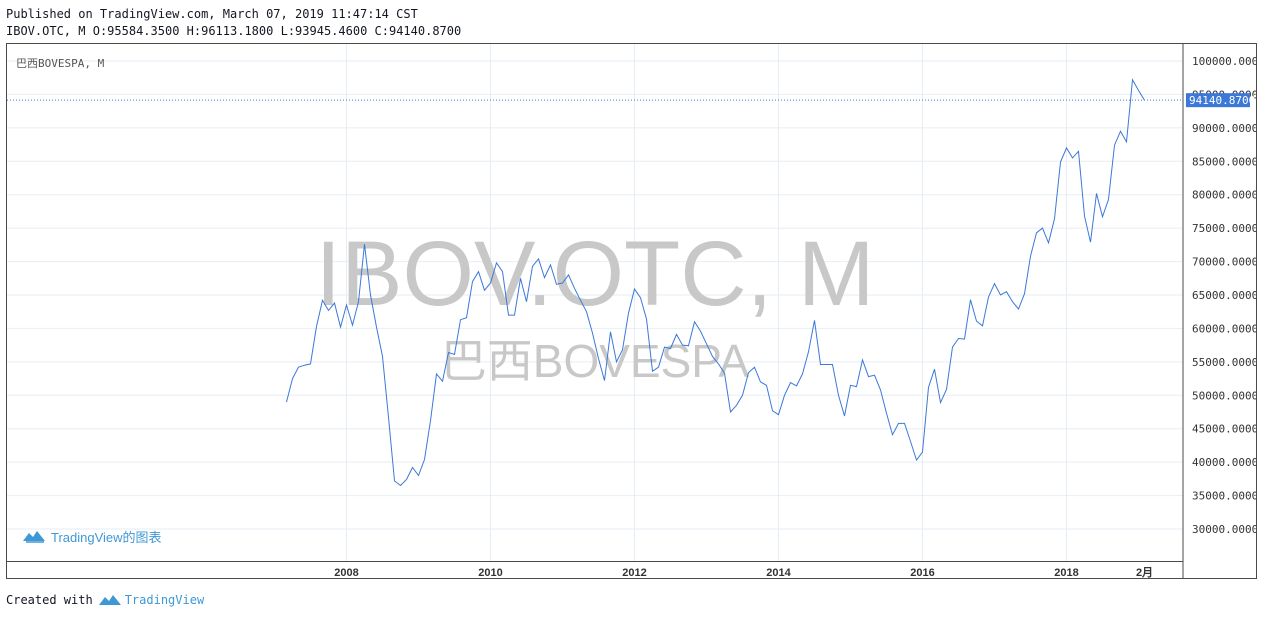 The width and height of the screenshot is (1264, 617). I want to click on tradingview-chart-text: TradingView的图表, so click(106, 537).